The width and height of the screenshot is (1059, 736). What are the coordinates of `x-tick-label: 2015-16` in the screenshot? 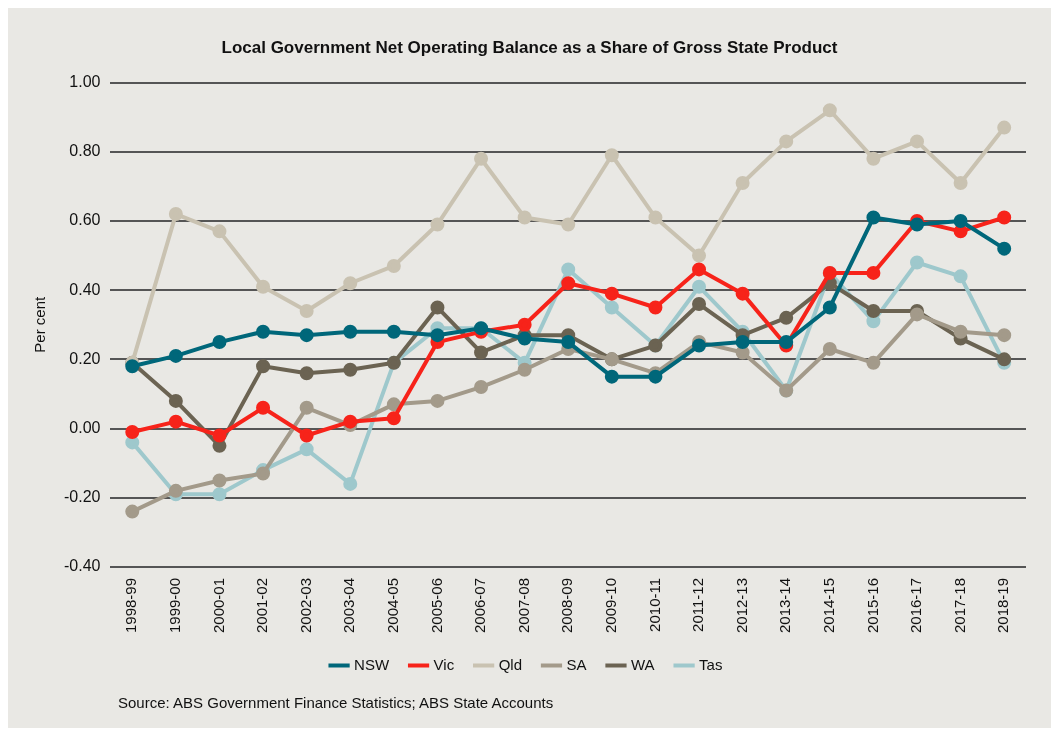 It's located at (872, 605).